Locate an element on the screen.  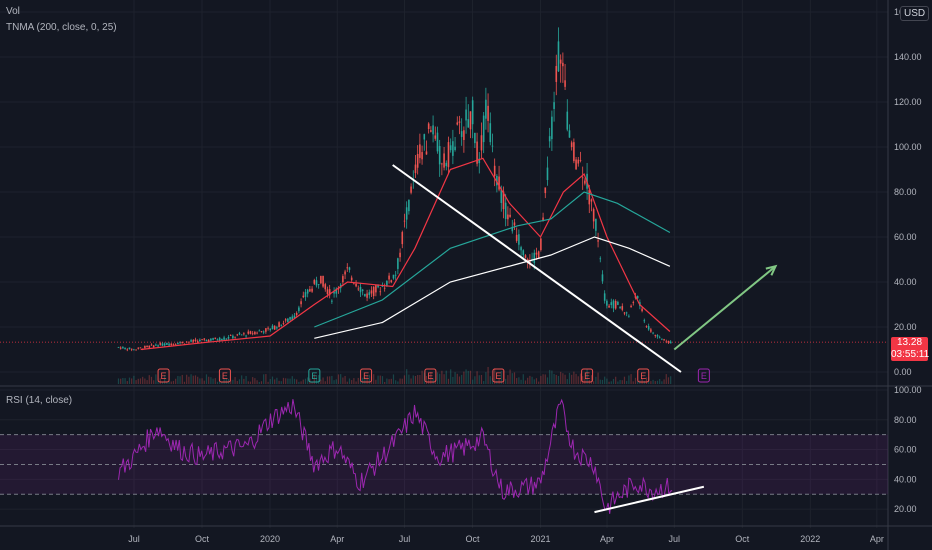
rsi-tick-label: 80.00 is located at coordinates (905, 420).